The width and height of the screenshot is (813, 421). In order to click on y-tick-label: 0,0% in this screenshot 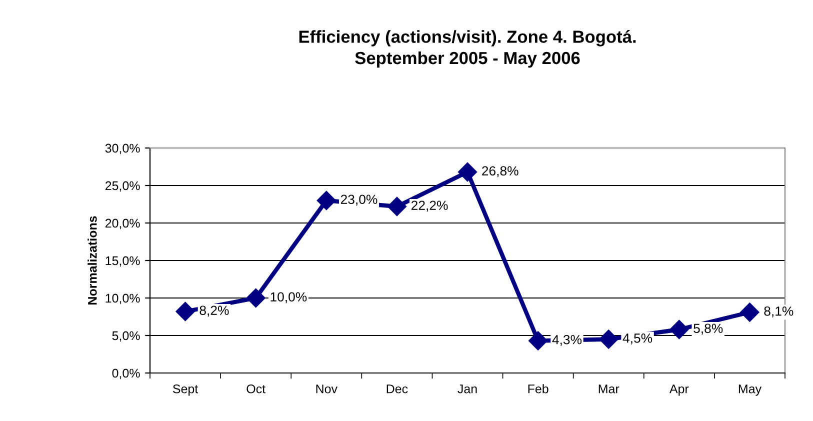, I will do `click(126, 374)`.